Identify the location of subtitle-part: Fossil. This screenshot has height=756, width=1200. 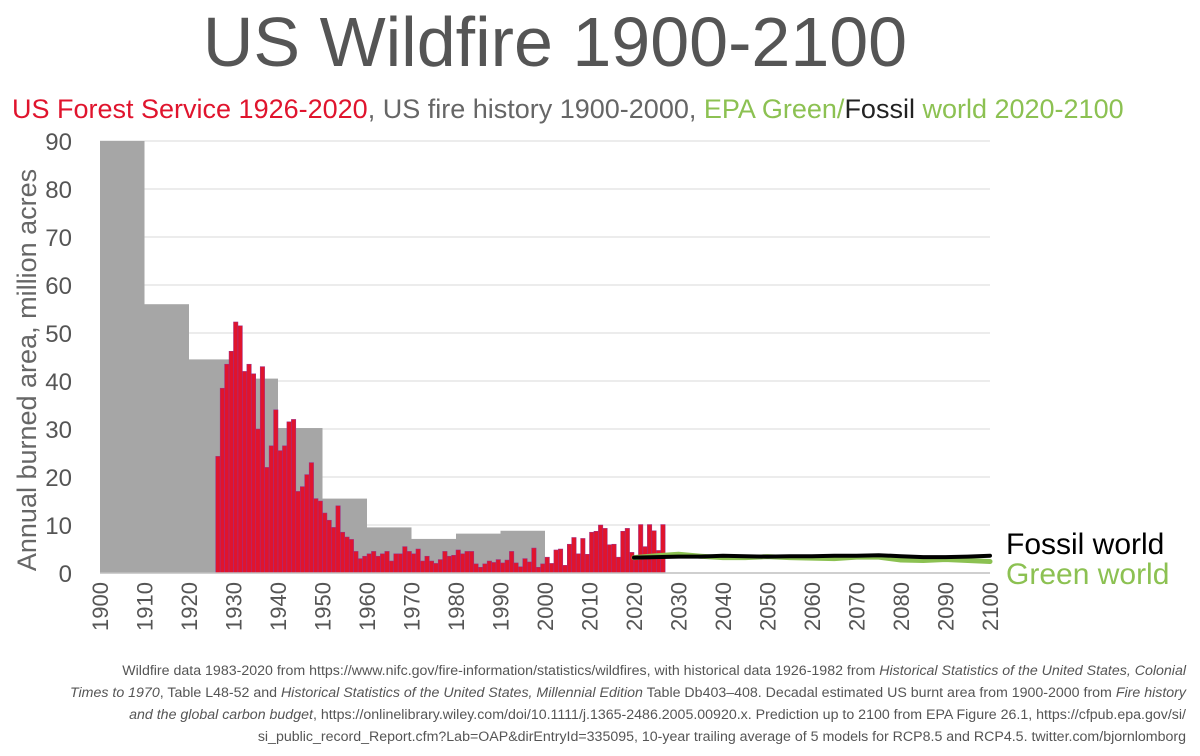
(879, 109).